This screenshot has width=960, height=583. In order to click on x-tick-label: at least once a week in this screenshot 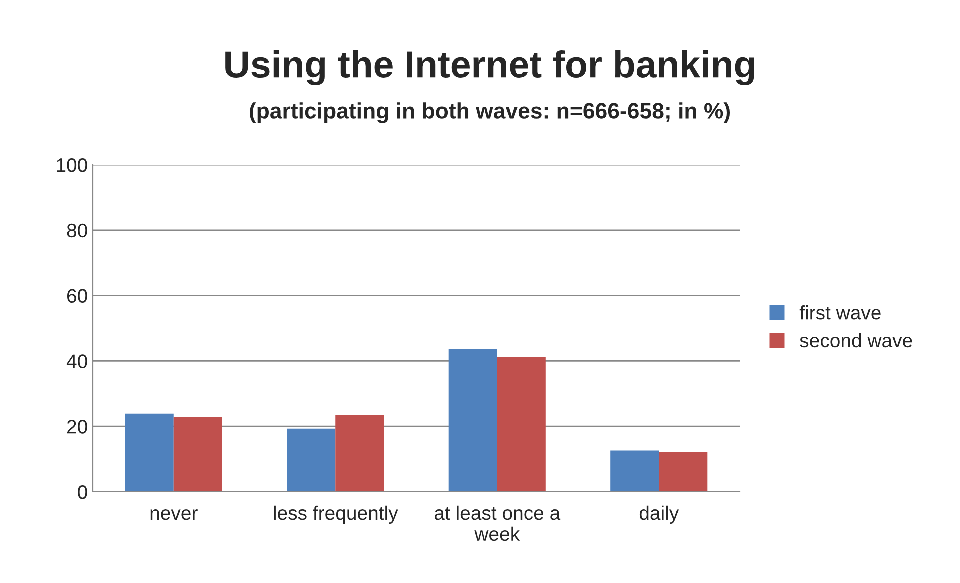, I will do `click(497, 524)`.